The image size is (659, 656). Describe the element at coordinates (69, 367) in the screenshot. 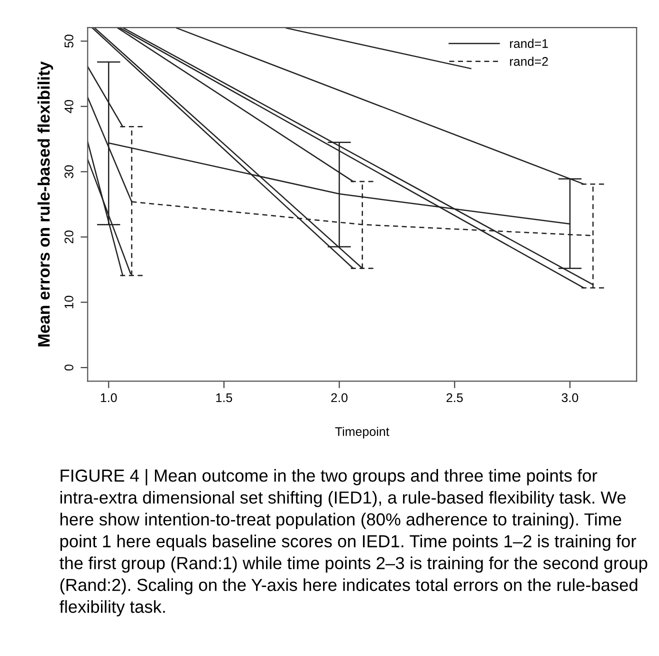

I see `y-tick-label: 0` at that location.